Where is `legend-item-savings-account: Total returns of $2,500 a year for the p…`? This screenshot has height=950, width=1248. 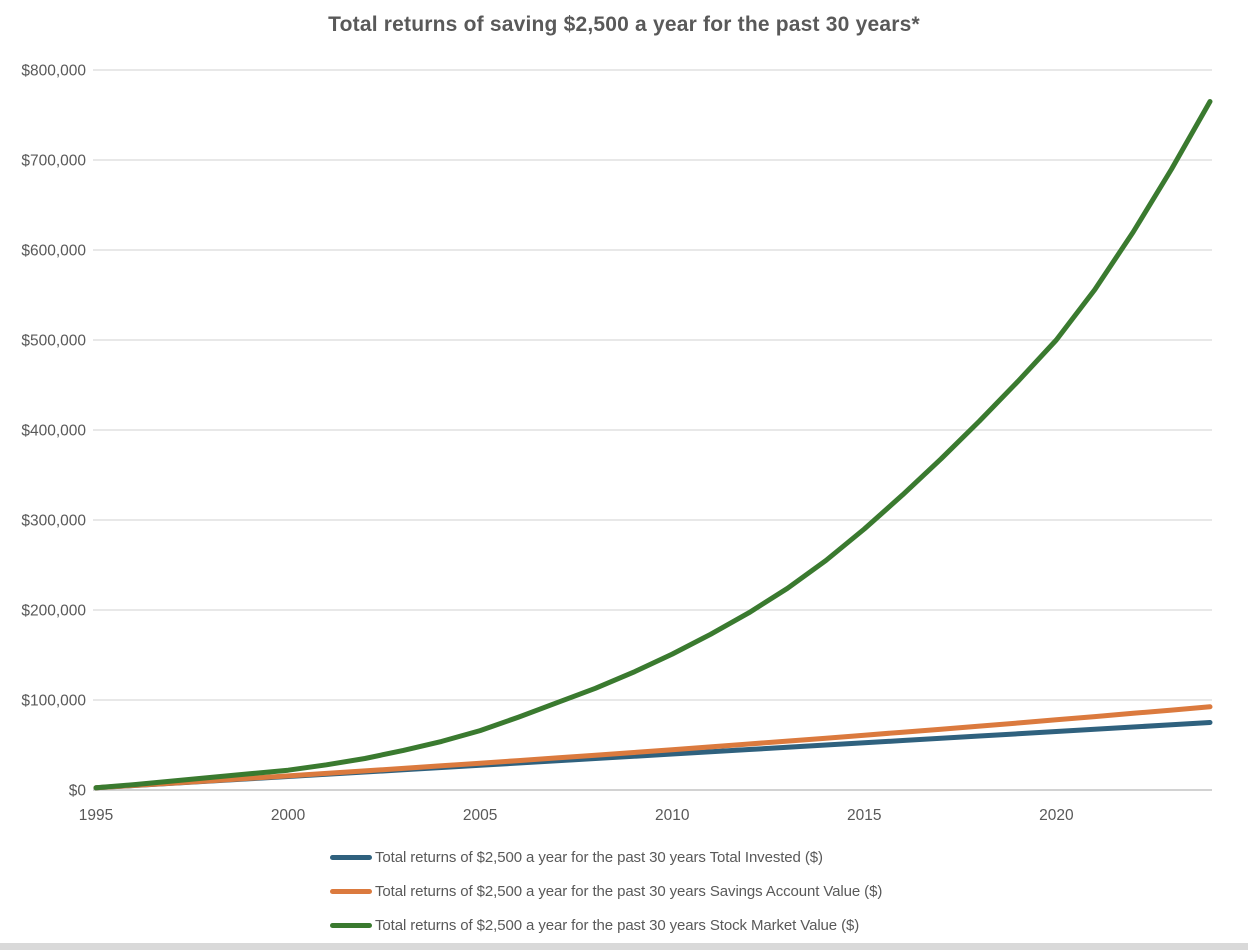
legend-item-savings-account: Total returns of $2,500 a year for the p… is located at coordinates (606, 891).